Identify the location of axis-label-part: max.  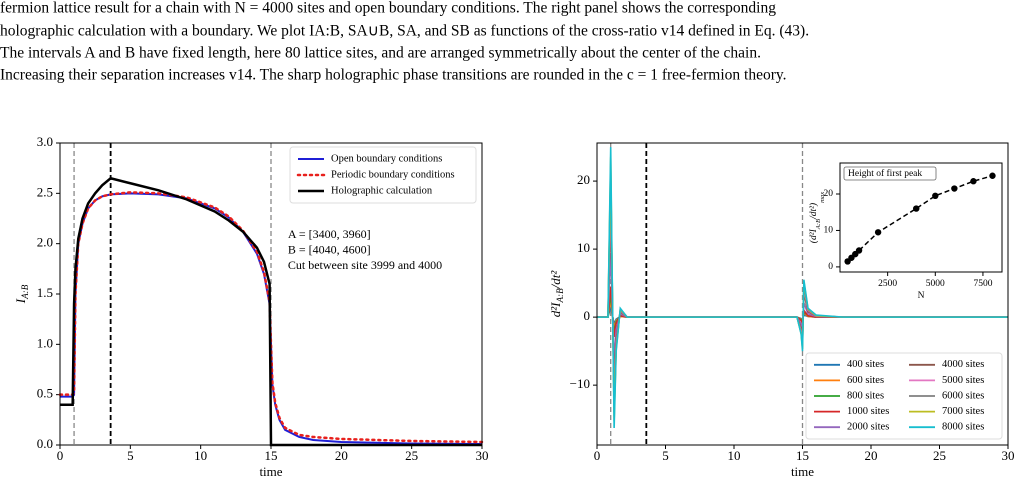
(822, 197).